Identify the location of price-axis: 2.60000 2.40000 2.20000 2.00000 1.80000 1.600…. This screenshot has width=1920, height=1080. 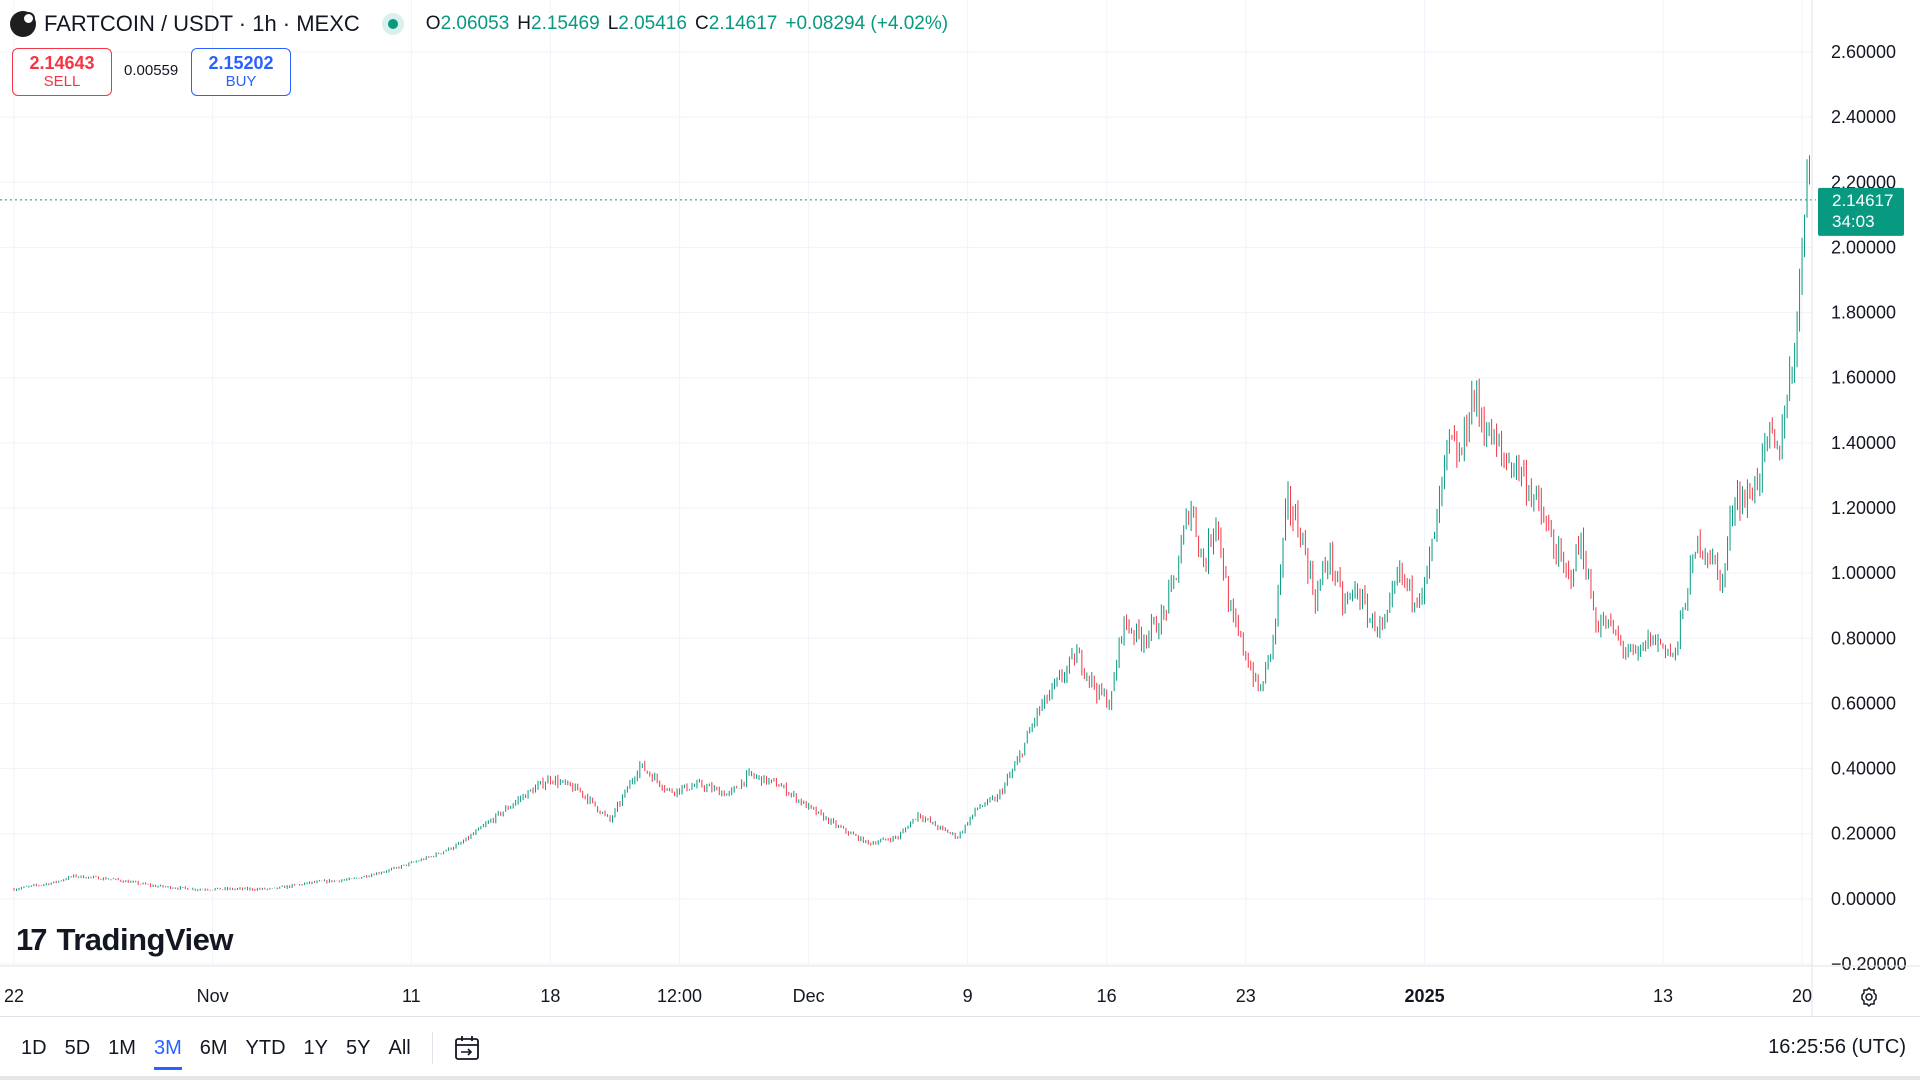
(1859, 508).